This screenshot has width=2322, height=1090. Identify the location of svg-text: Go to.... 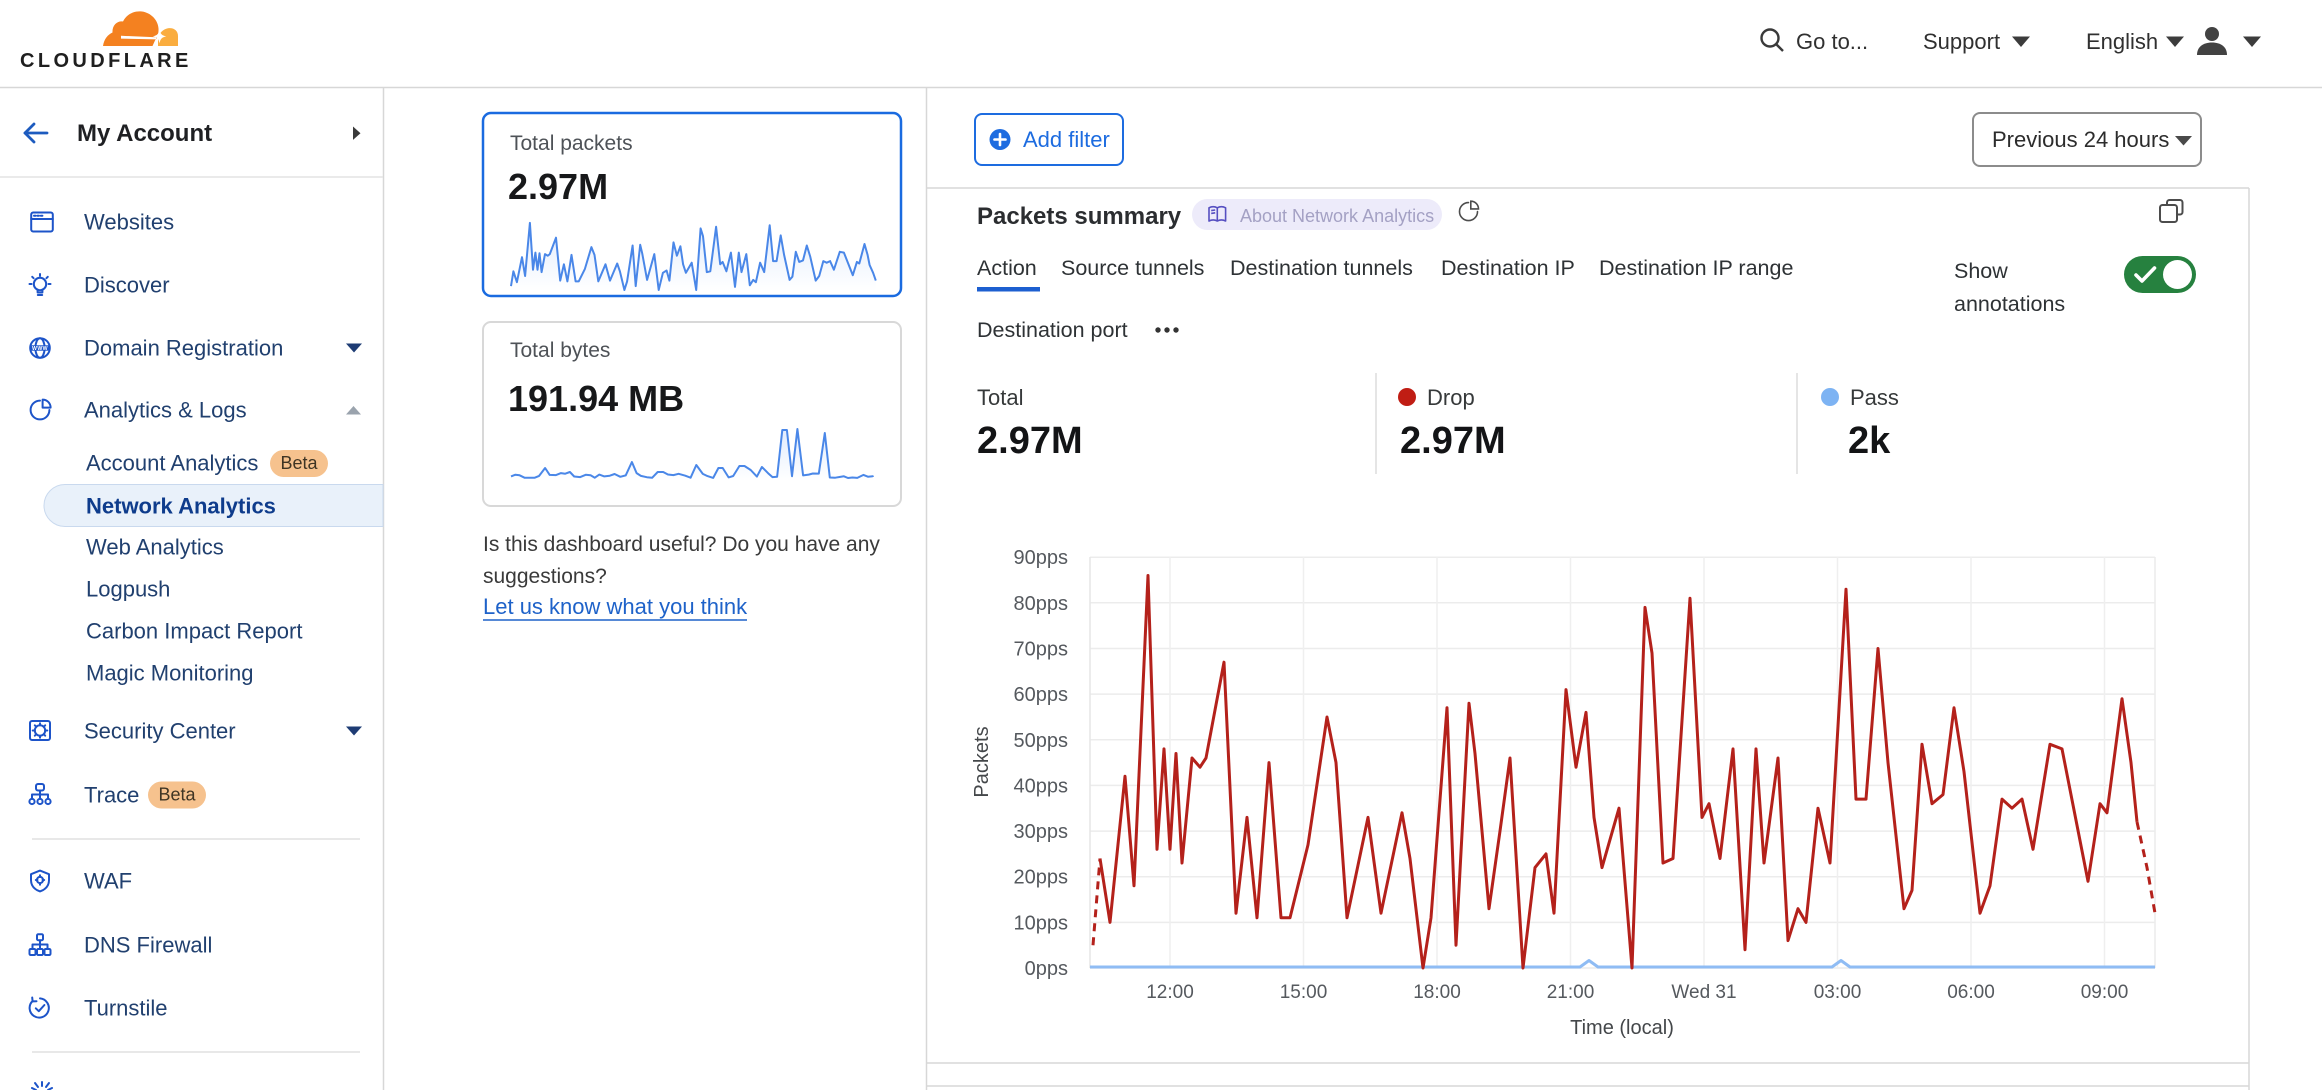
(1832, 41).